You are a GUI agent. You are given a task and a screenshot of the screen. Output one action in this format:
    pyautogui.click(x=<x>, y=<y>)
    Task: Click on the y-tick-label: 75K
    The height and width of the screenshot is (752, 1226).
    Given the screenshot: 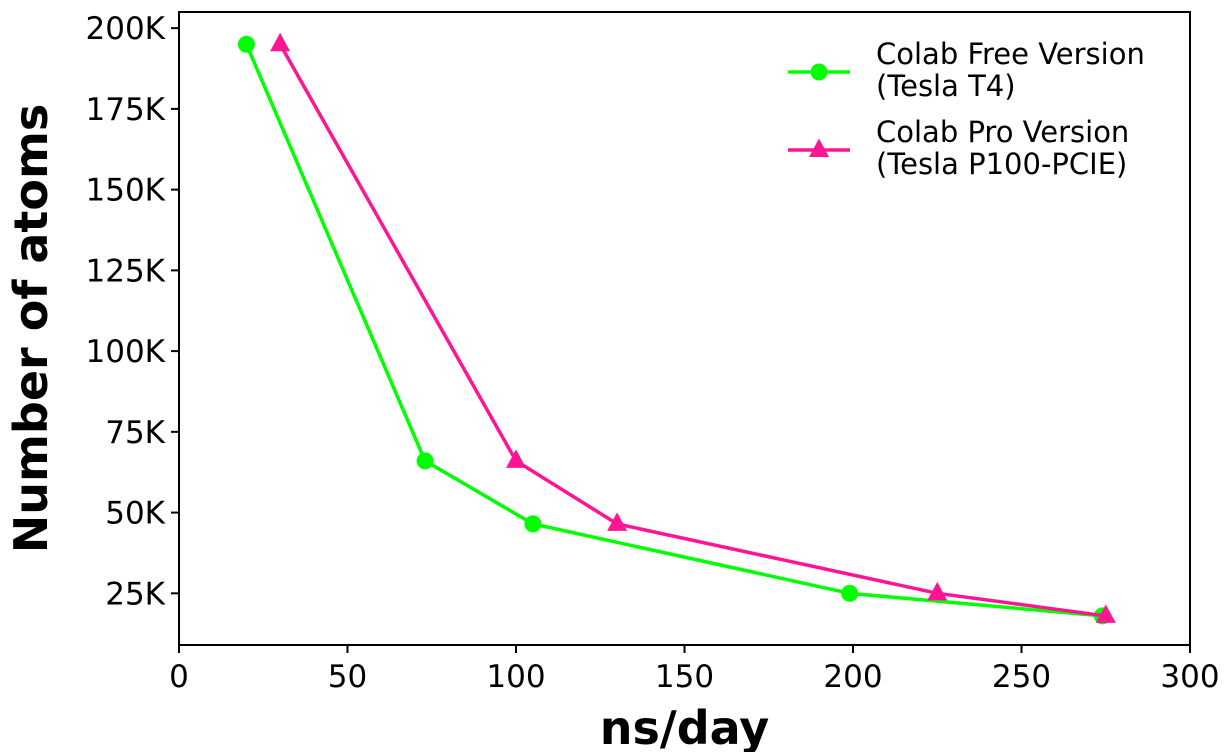 What is the action you would take?
    pyautogui.click(x=135, y=433)
    